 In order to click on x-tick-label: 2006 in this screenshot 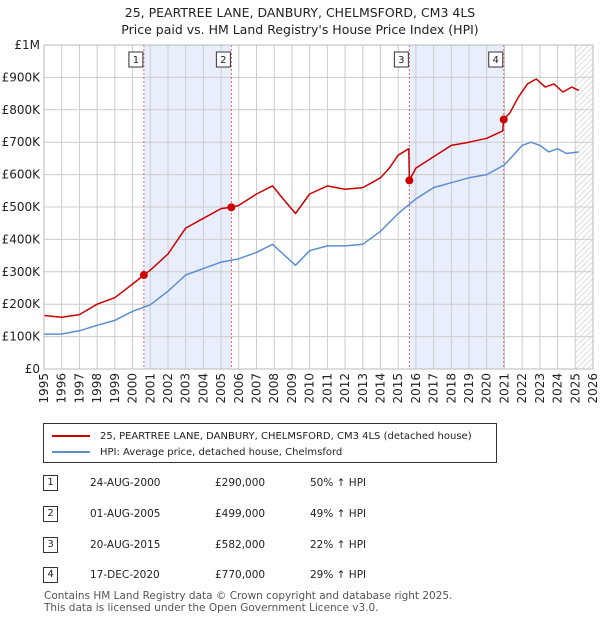, I will do `click(239, 388)`.